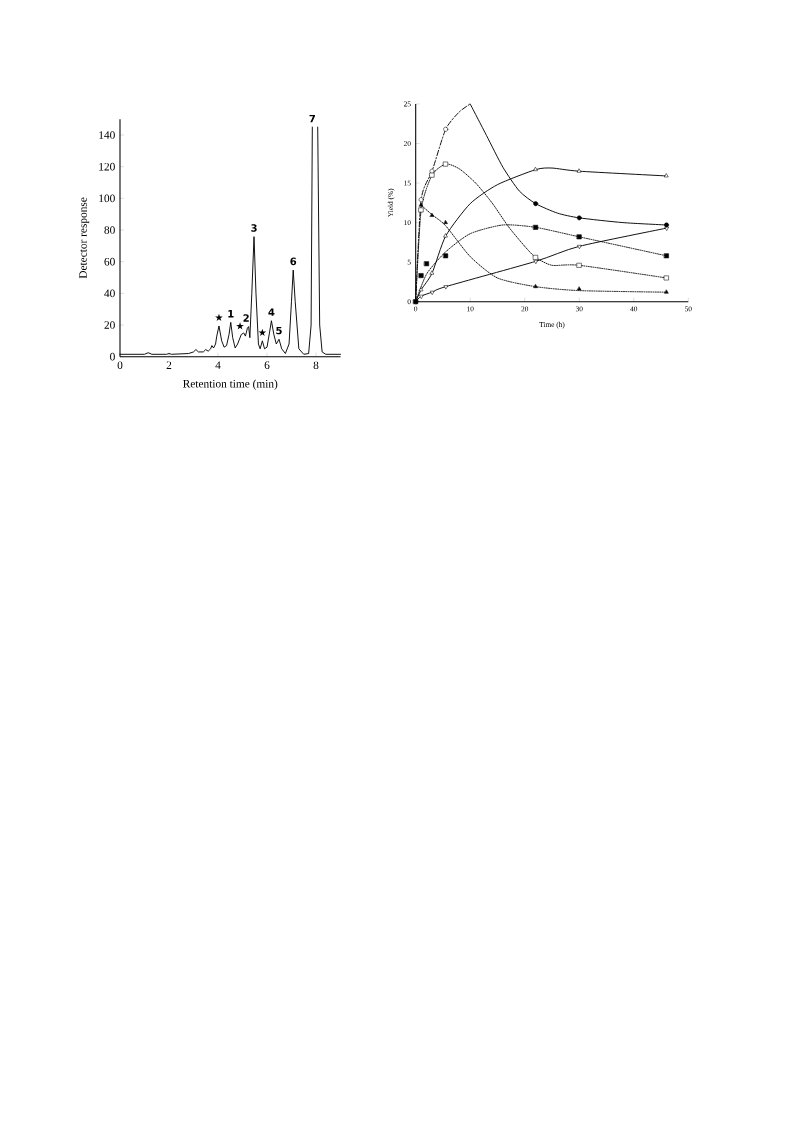 The height and width of the screenshot is (1123, 793). I want to click on y-tick-label: 80, so click(109, 230).